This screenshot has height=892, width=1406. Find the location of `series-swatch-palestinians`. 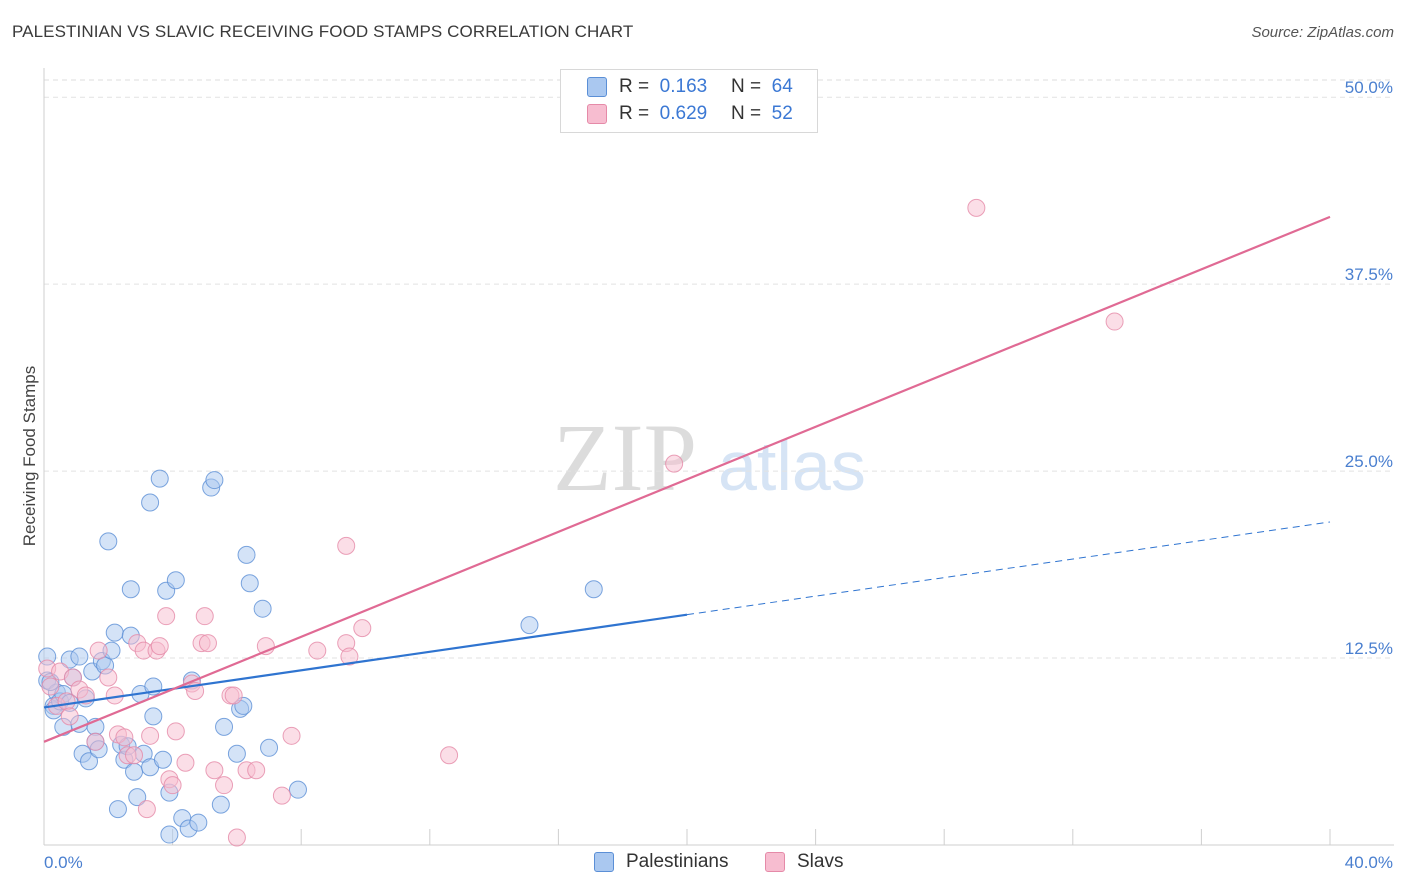

series-swatch-palestinians is located at coordinates (604, 862).